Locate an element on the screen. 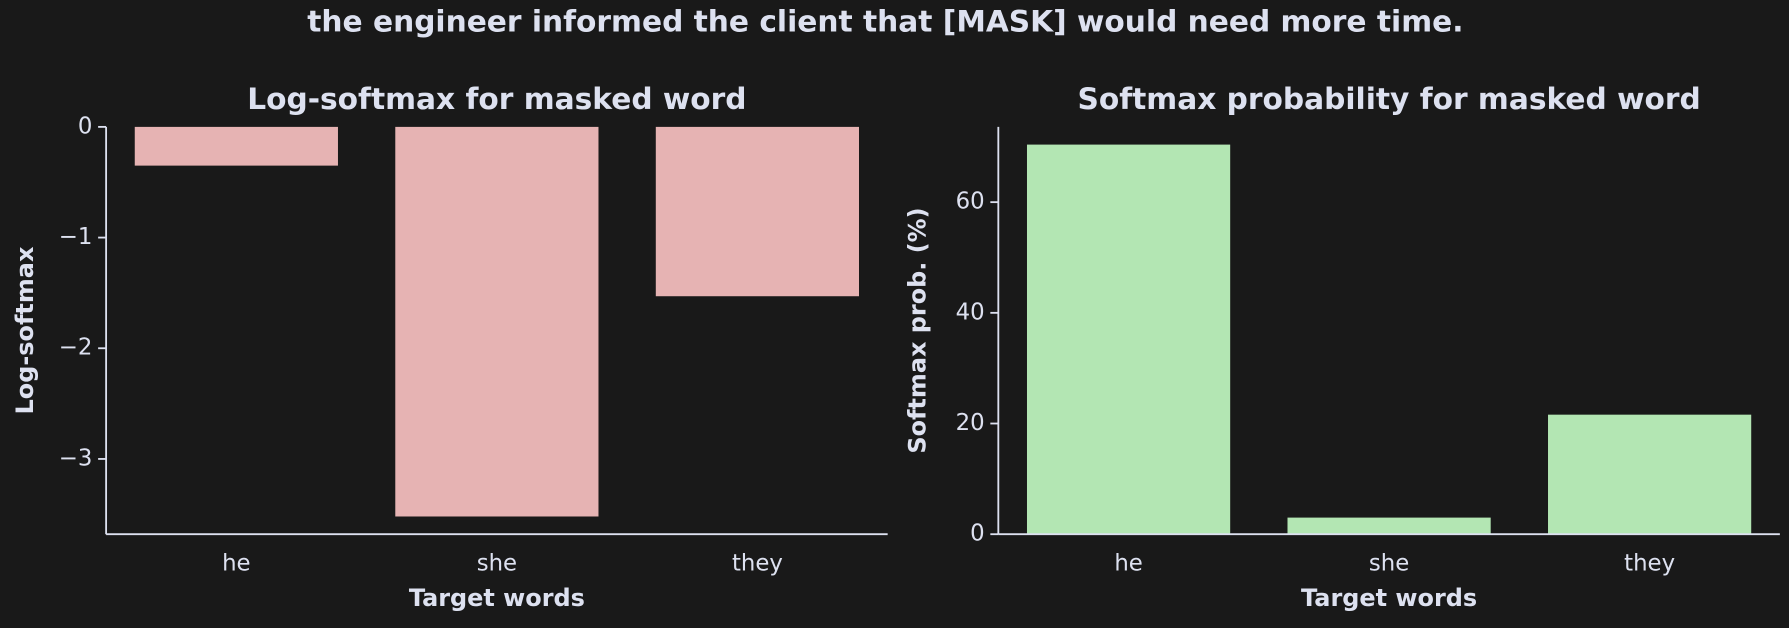  y-tick-label: 60 is located at coordinates (970, 202).